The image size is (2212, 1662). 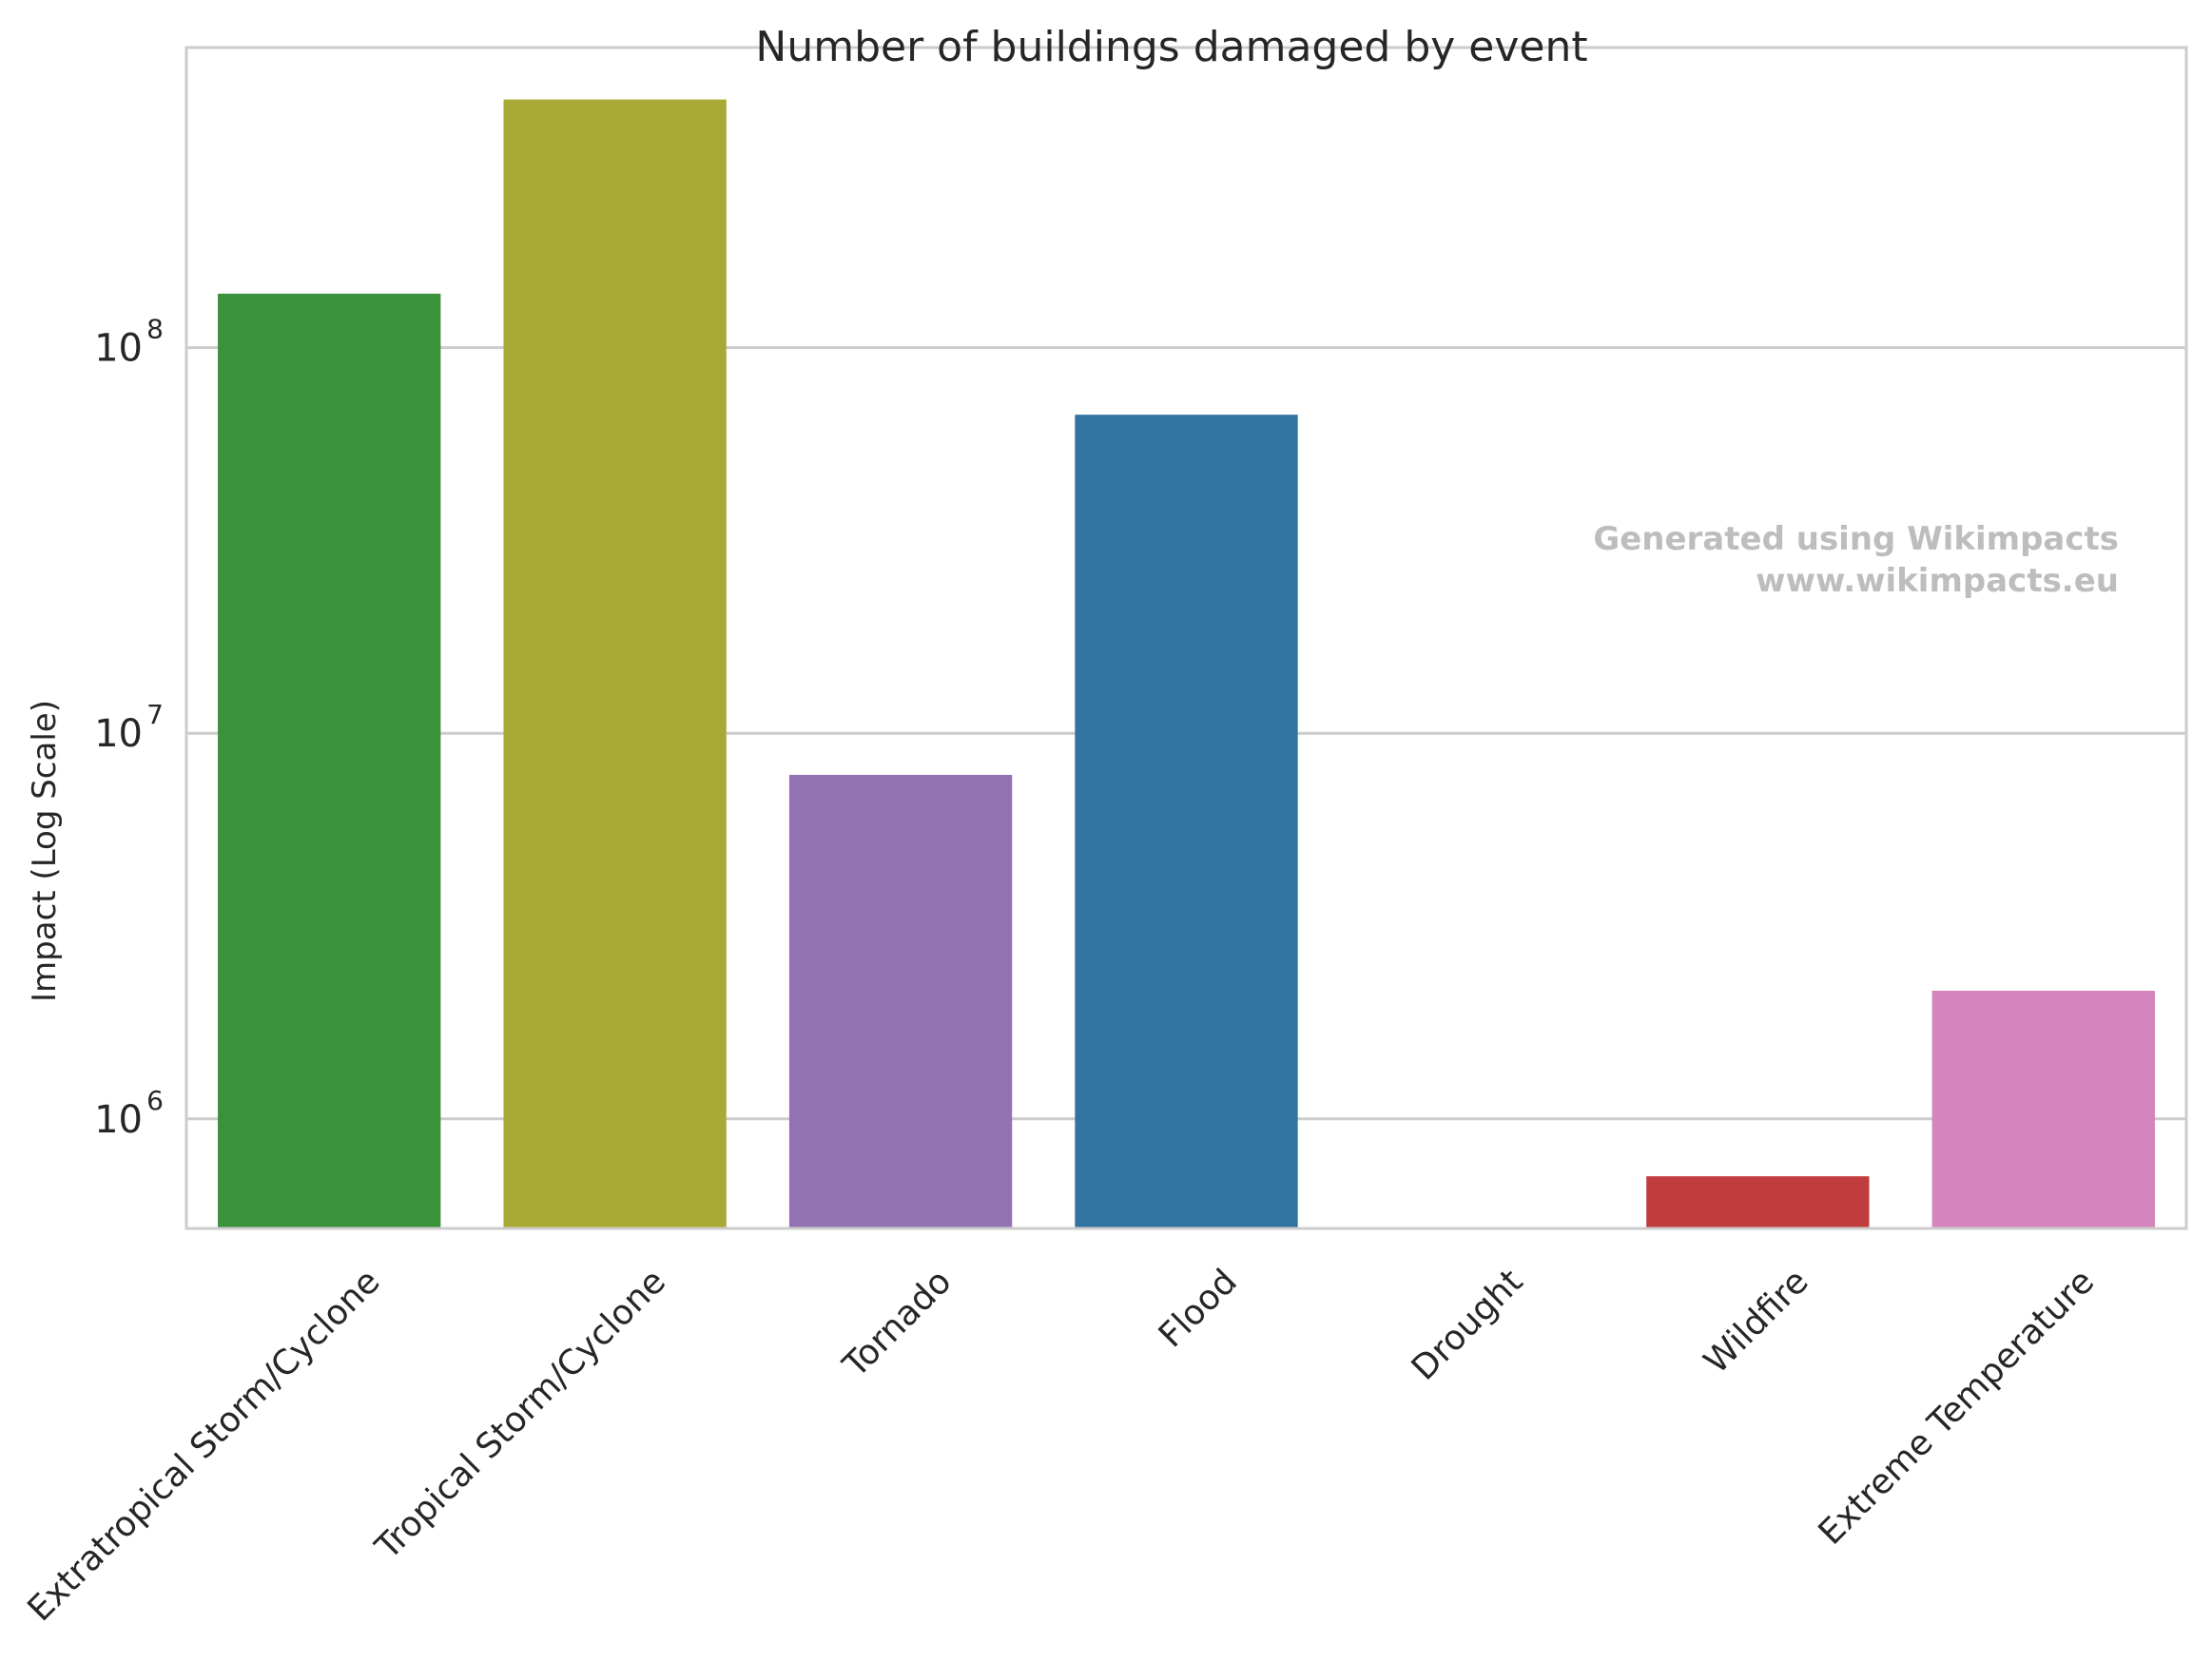 I want to click on watermark-line-1: Generated using Wikimpacts, so click(x=1856, y=539).